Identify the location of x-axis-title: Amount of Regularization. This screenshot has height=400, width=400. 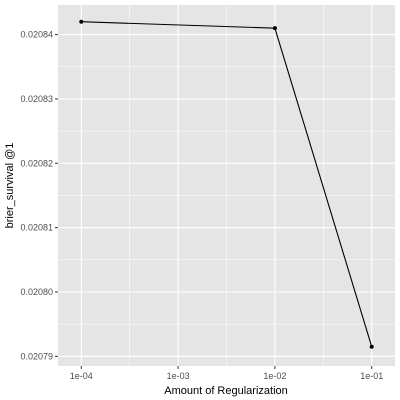
(226, 391).